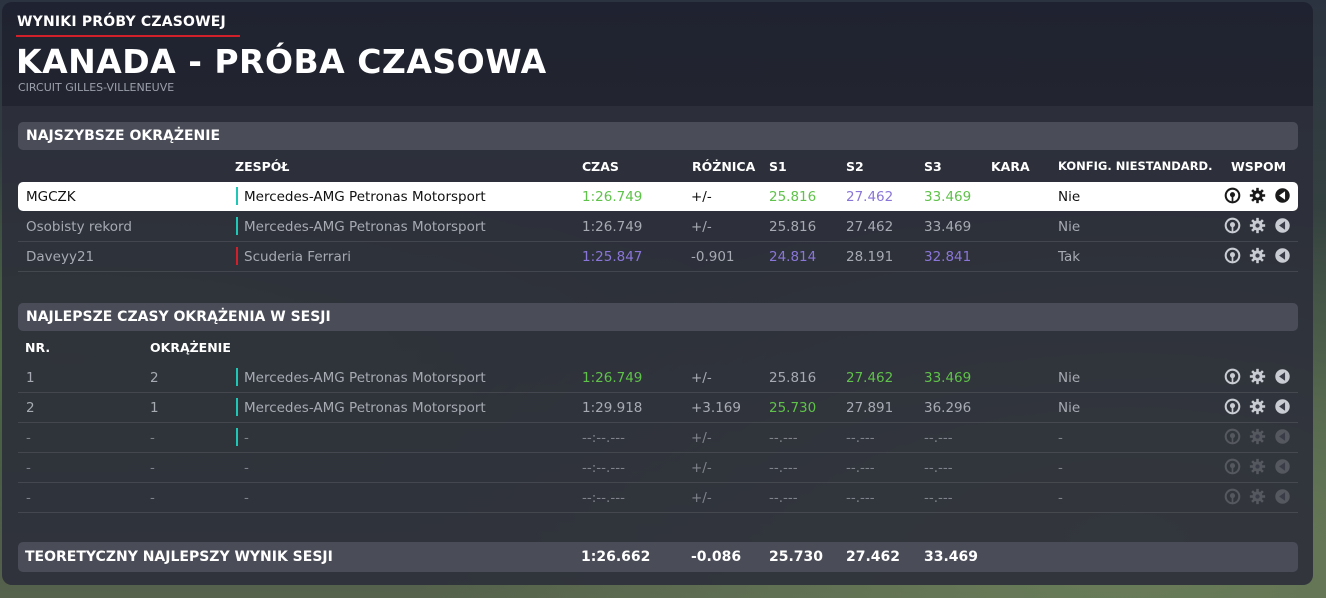 The width and height of the screenshot is (1326, 598). Describe the element at coordinates (616, 557) in the screenshot. I see `theoretical-time: 1:26.662` at that location.